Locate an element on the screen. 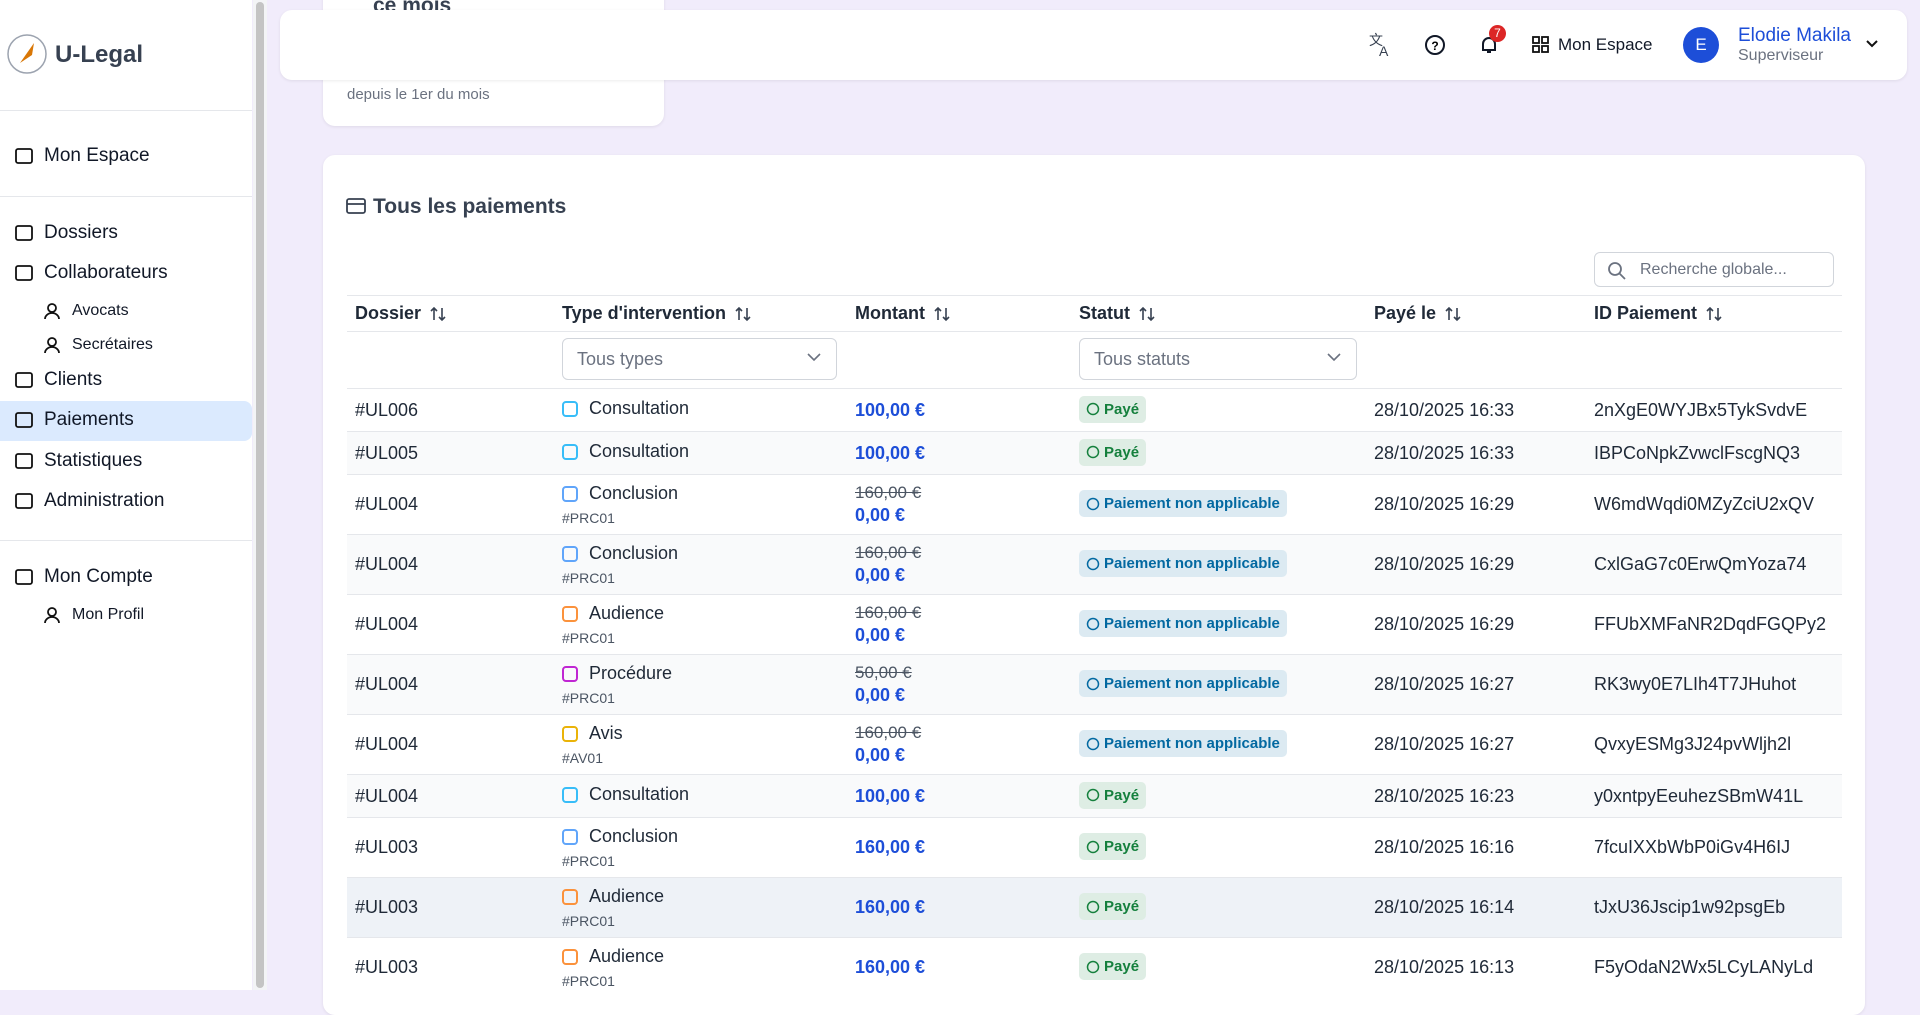  chevron is located at coordinates (1872, 44).